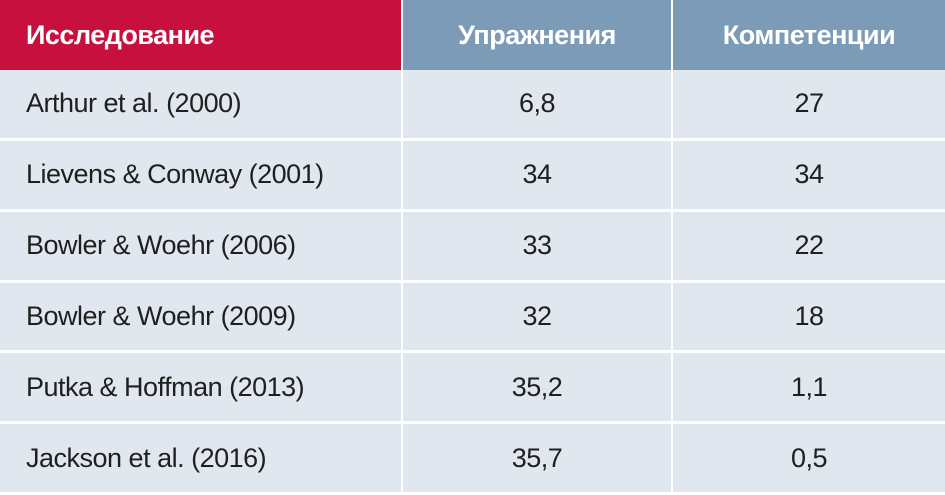  Describe the element at coordinates (201, 176) in the screenshot. I see `study-cell: Lievens & Conway (2001)` at that location.